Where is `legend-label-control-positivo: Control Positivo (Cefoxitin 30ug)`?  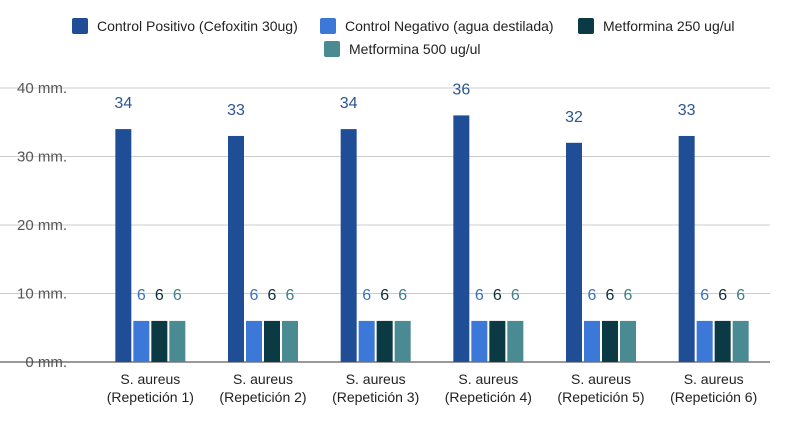 legend-label-control-positivo: Control Positivo (Cefoxitin 30ug) is located at coordinates (197, 26).